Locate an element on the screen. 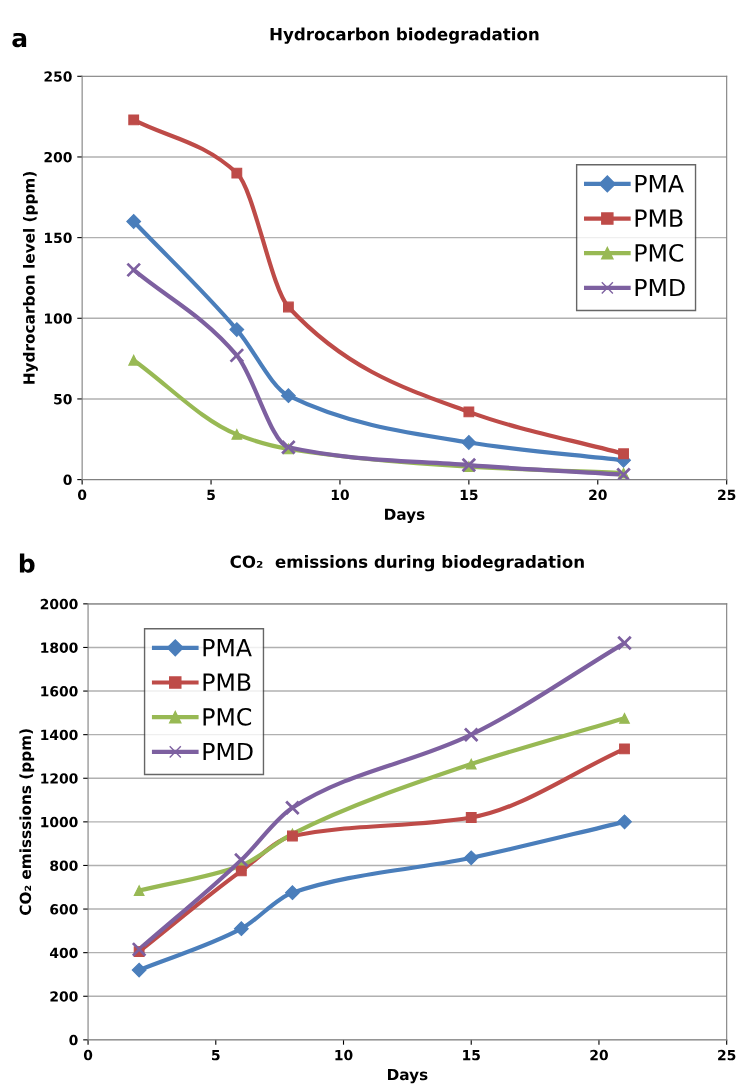  y-tick-label: 1400 is located at coordinates (59, 735).